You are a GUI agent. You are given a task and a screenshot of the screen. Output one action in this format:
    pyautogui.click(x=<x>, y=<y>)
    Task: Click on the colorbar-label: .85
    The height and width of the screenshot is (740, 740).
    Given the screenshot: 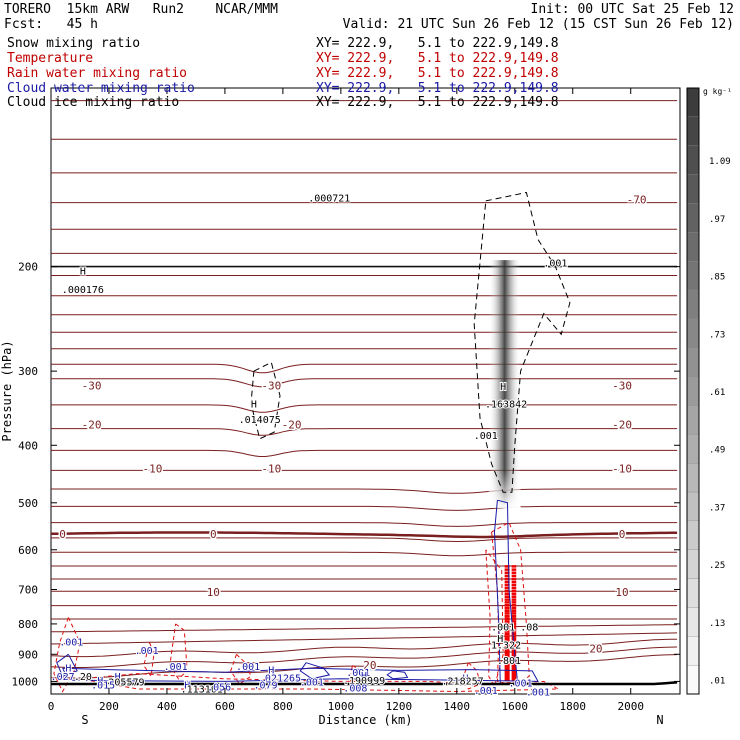 What is the action you would take?
    pyautogui.click(x=717, y=278)
    